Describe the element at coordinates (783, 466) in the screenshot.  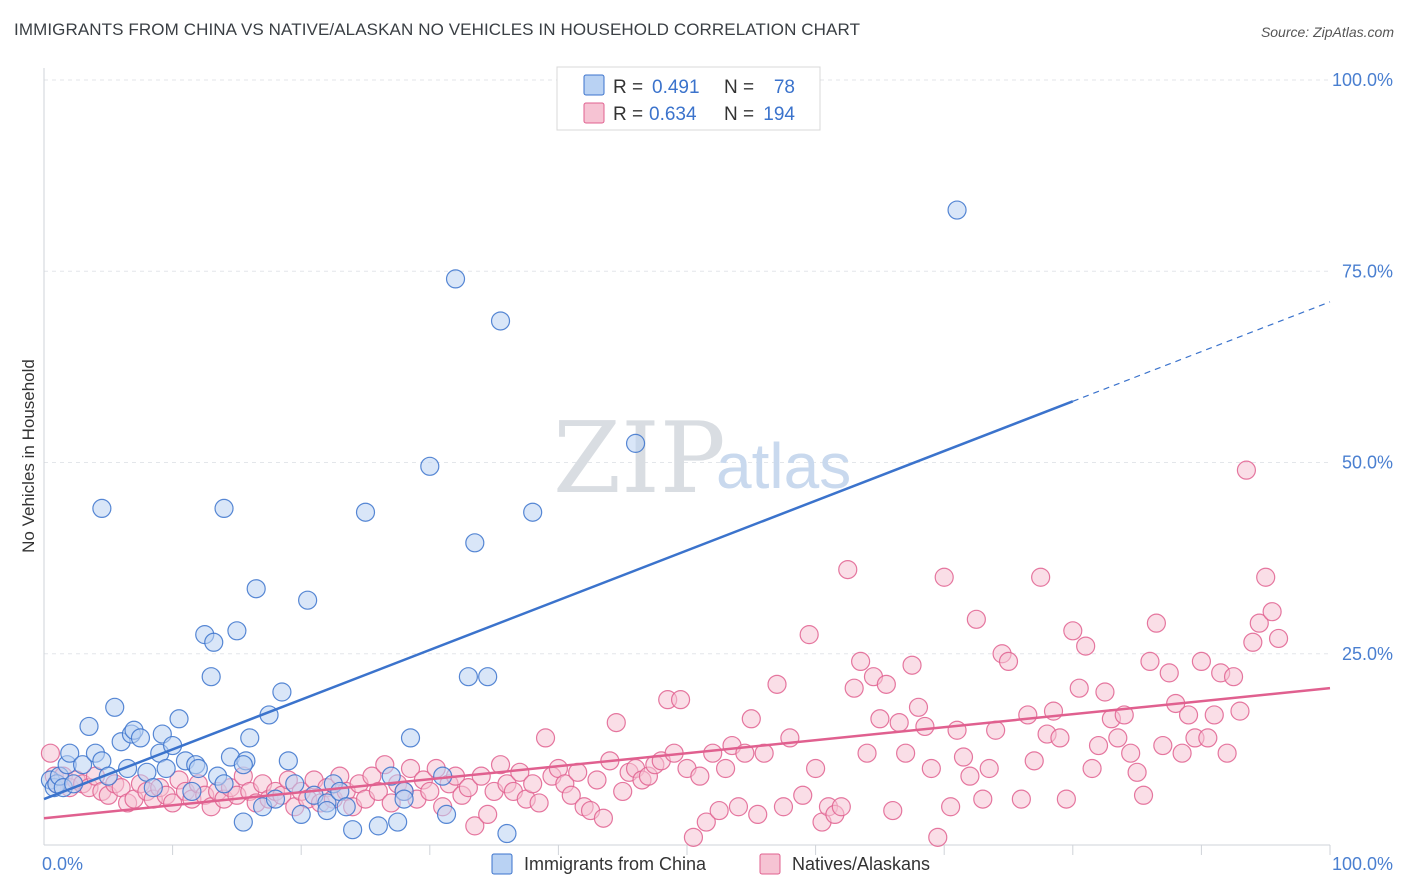
I see `watermark-atlas: atlas` at that location.